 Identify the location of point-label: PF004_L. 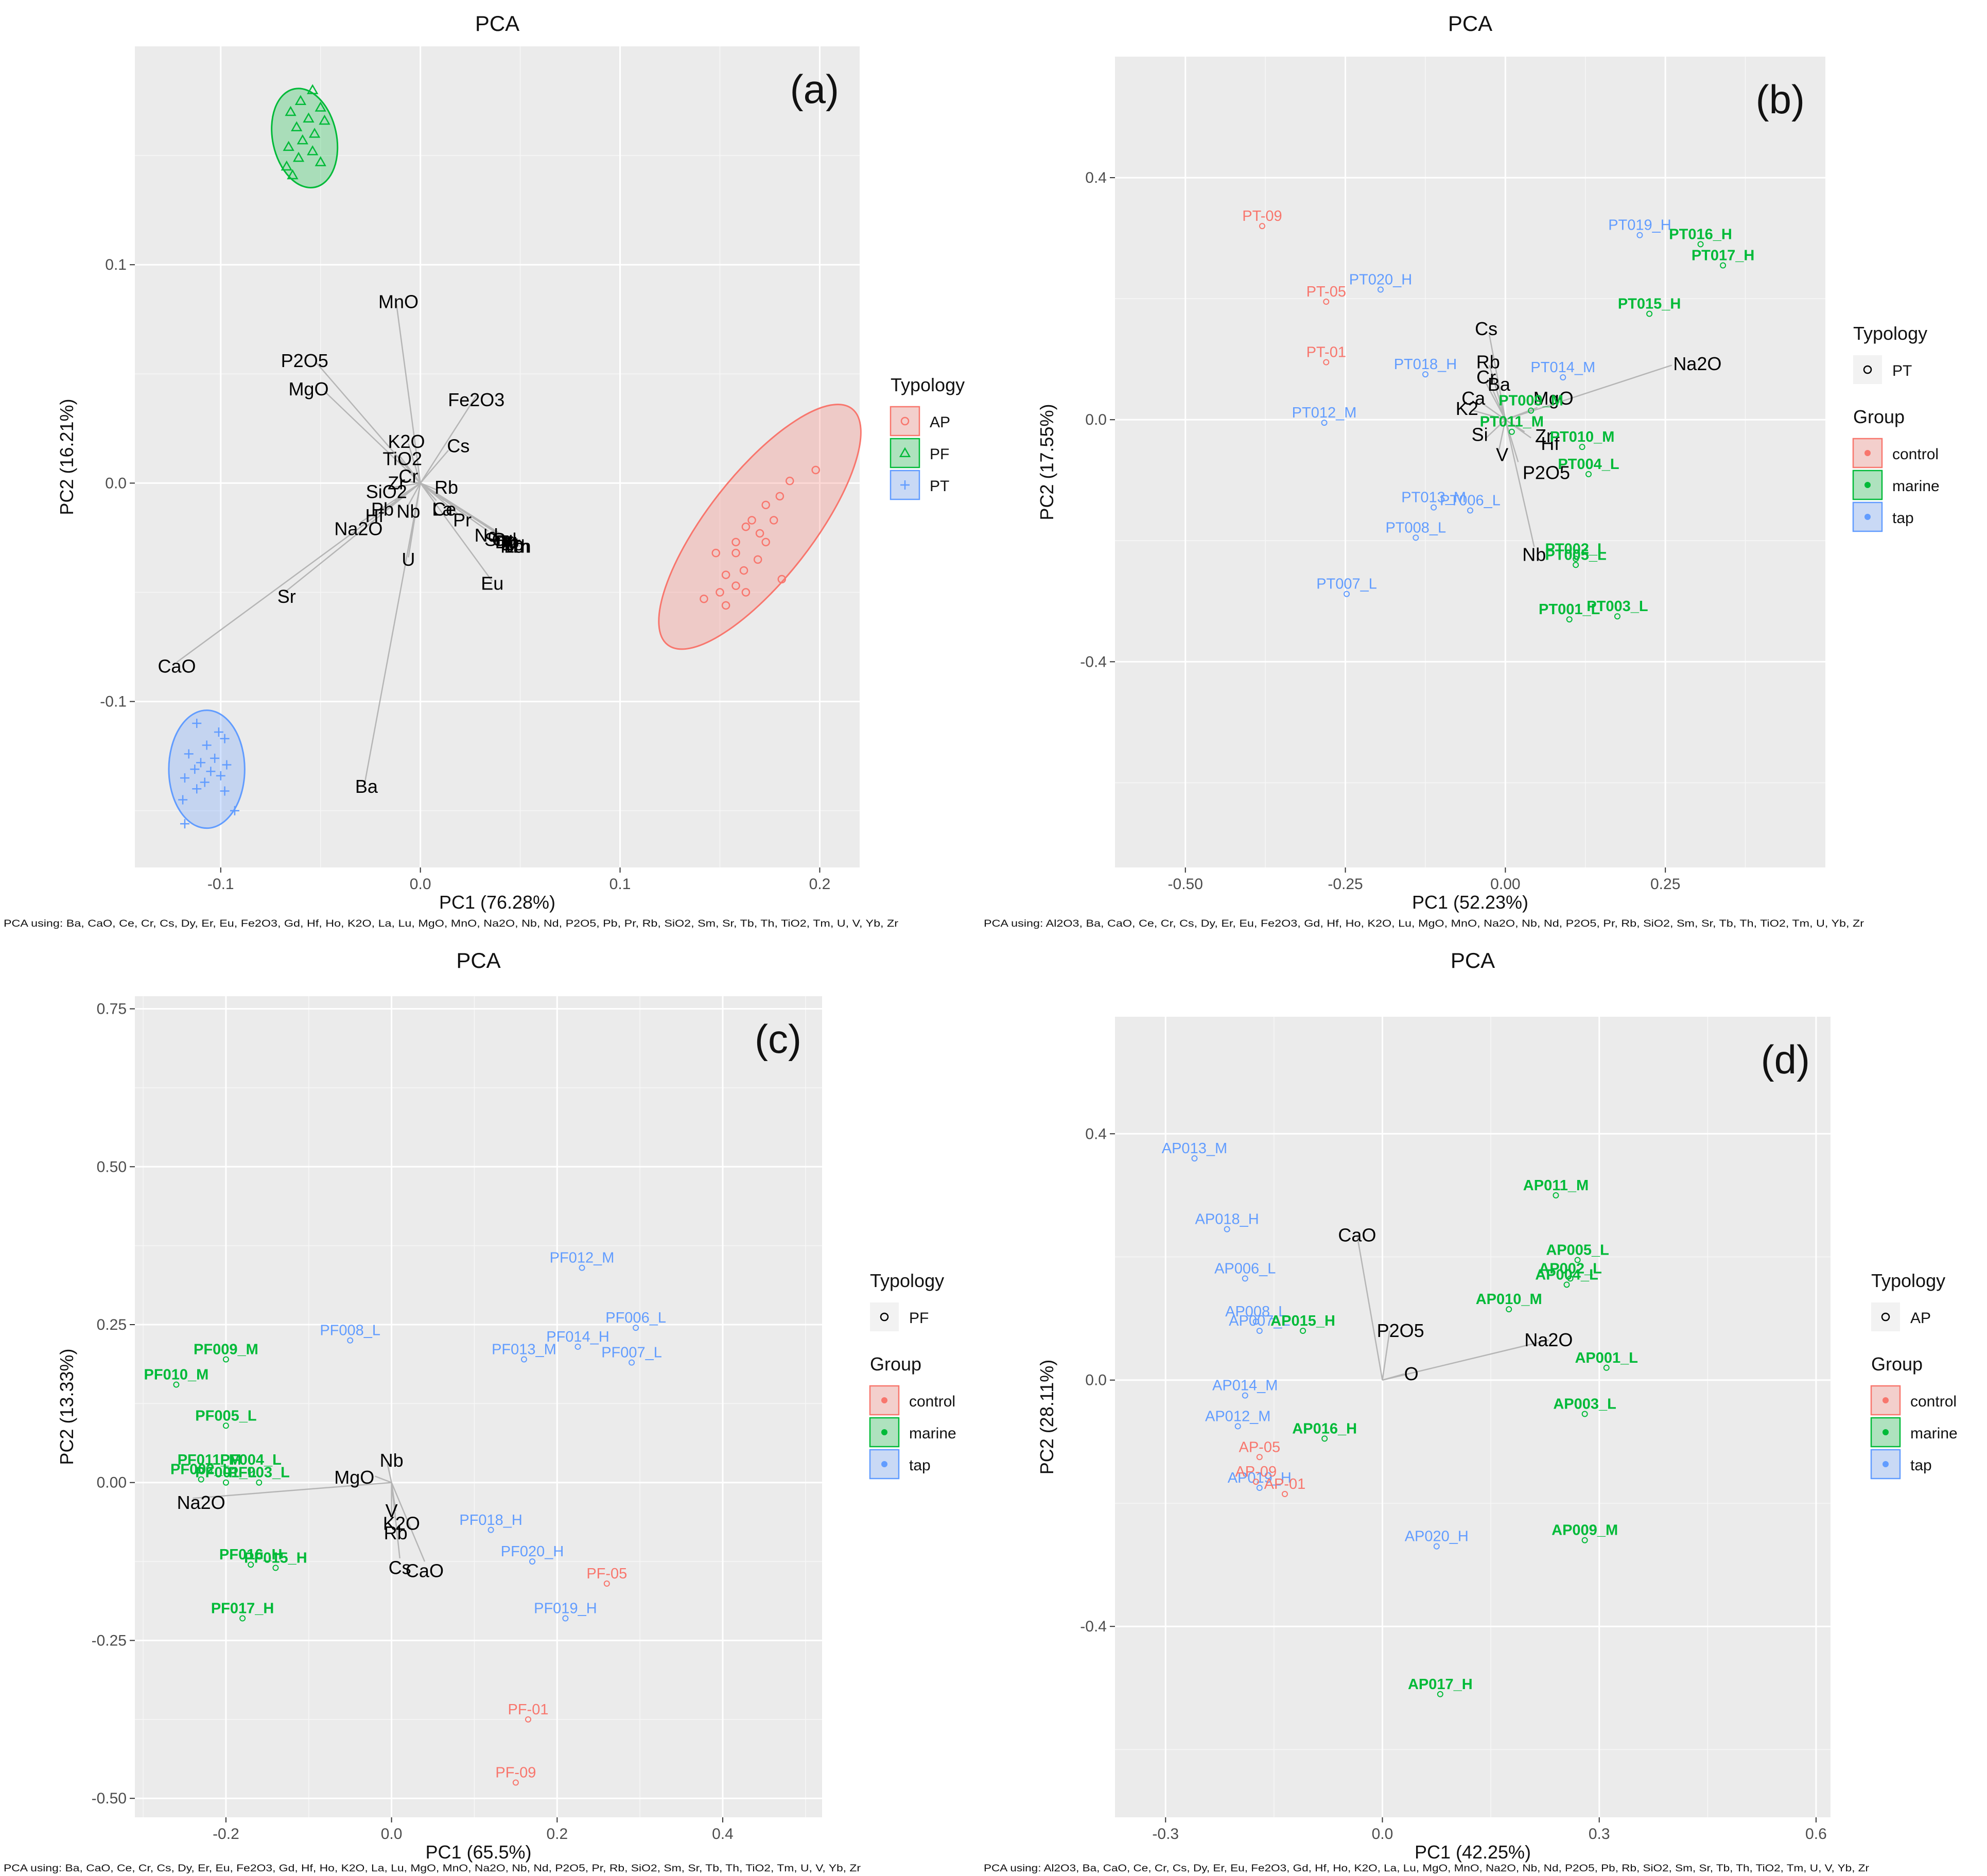
(251, 1460).